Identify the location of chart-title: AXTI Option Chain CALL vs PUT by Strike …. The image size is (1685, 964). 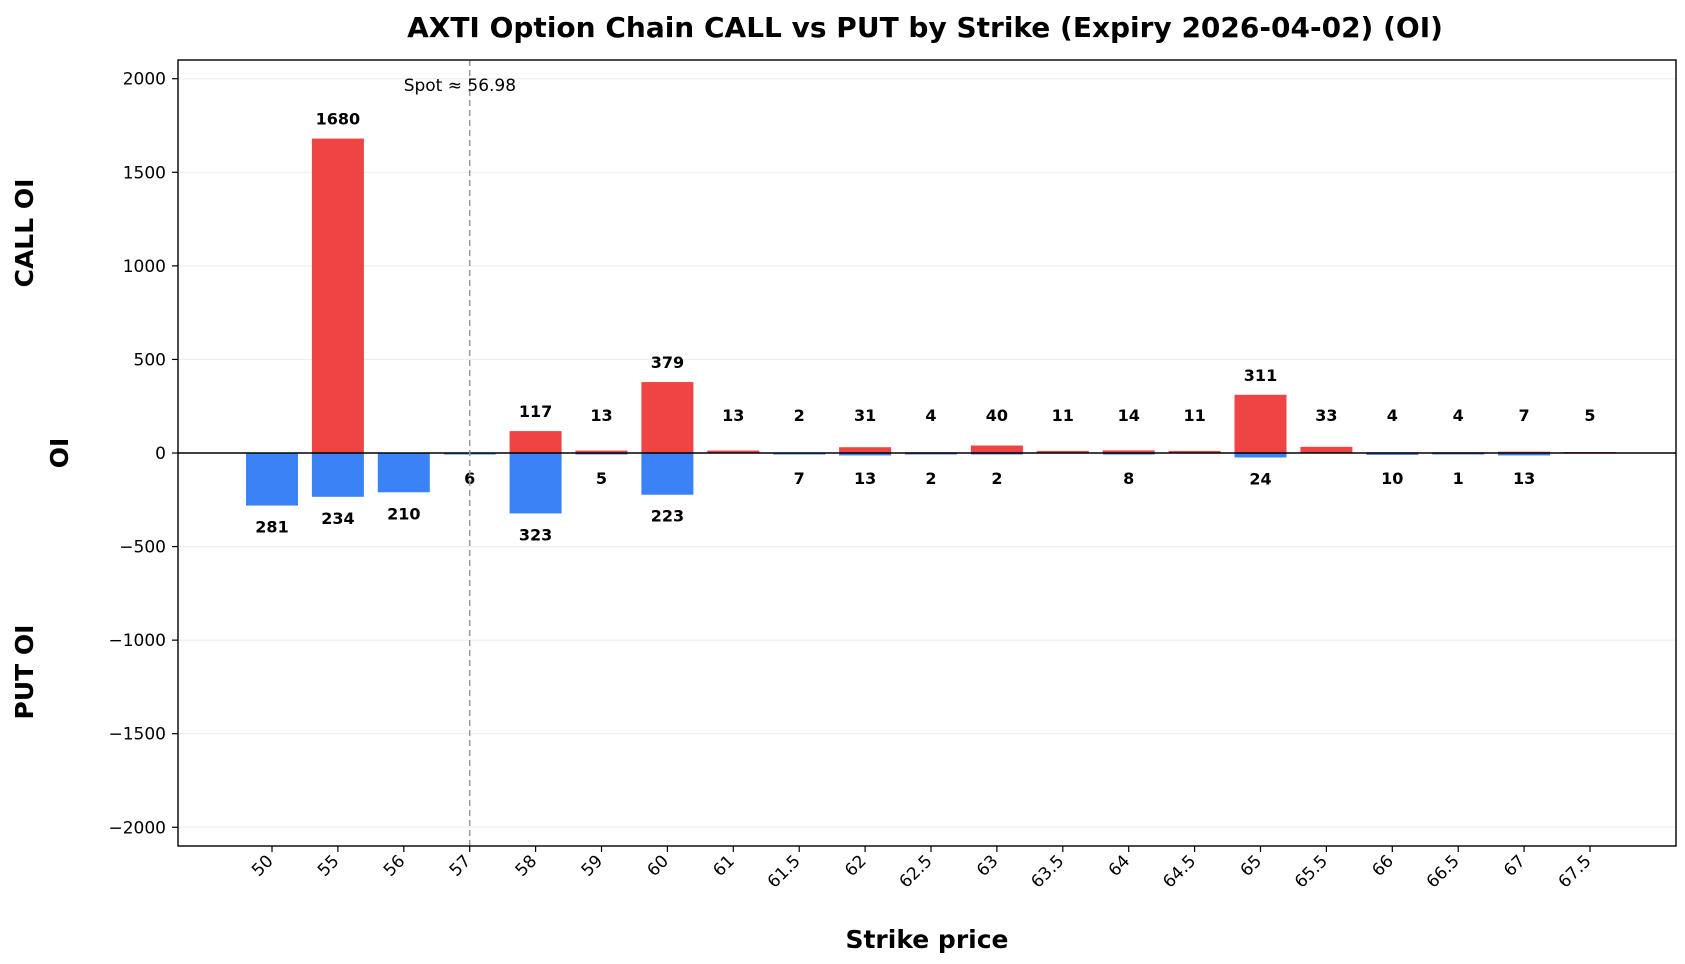
(925, 27).